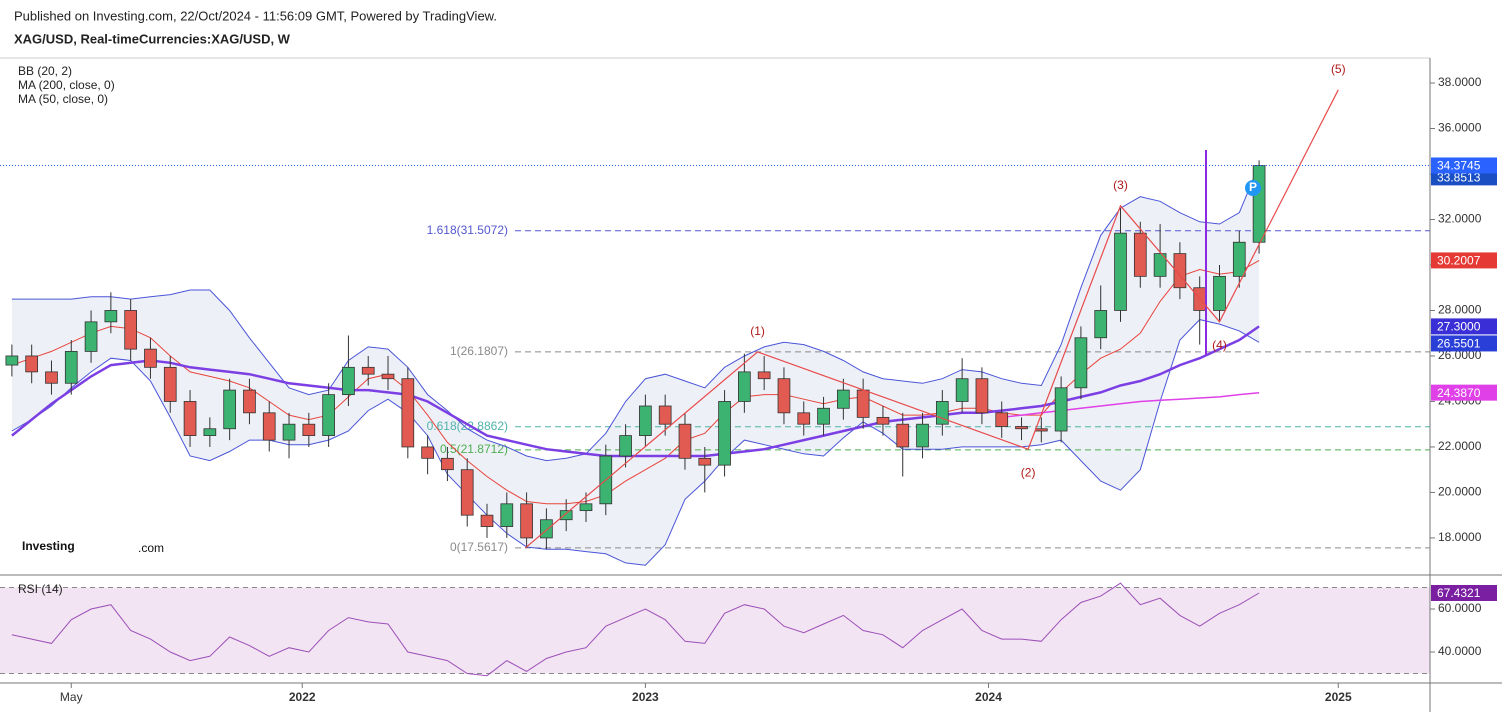 This screenshot has width=1502, height=712. I want to click on fib-label: 0.618(22.8862), so click(467, 426).